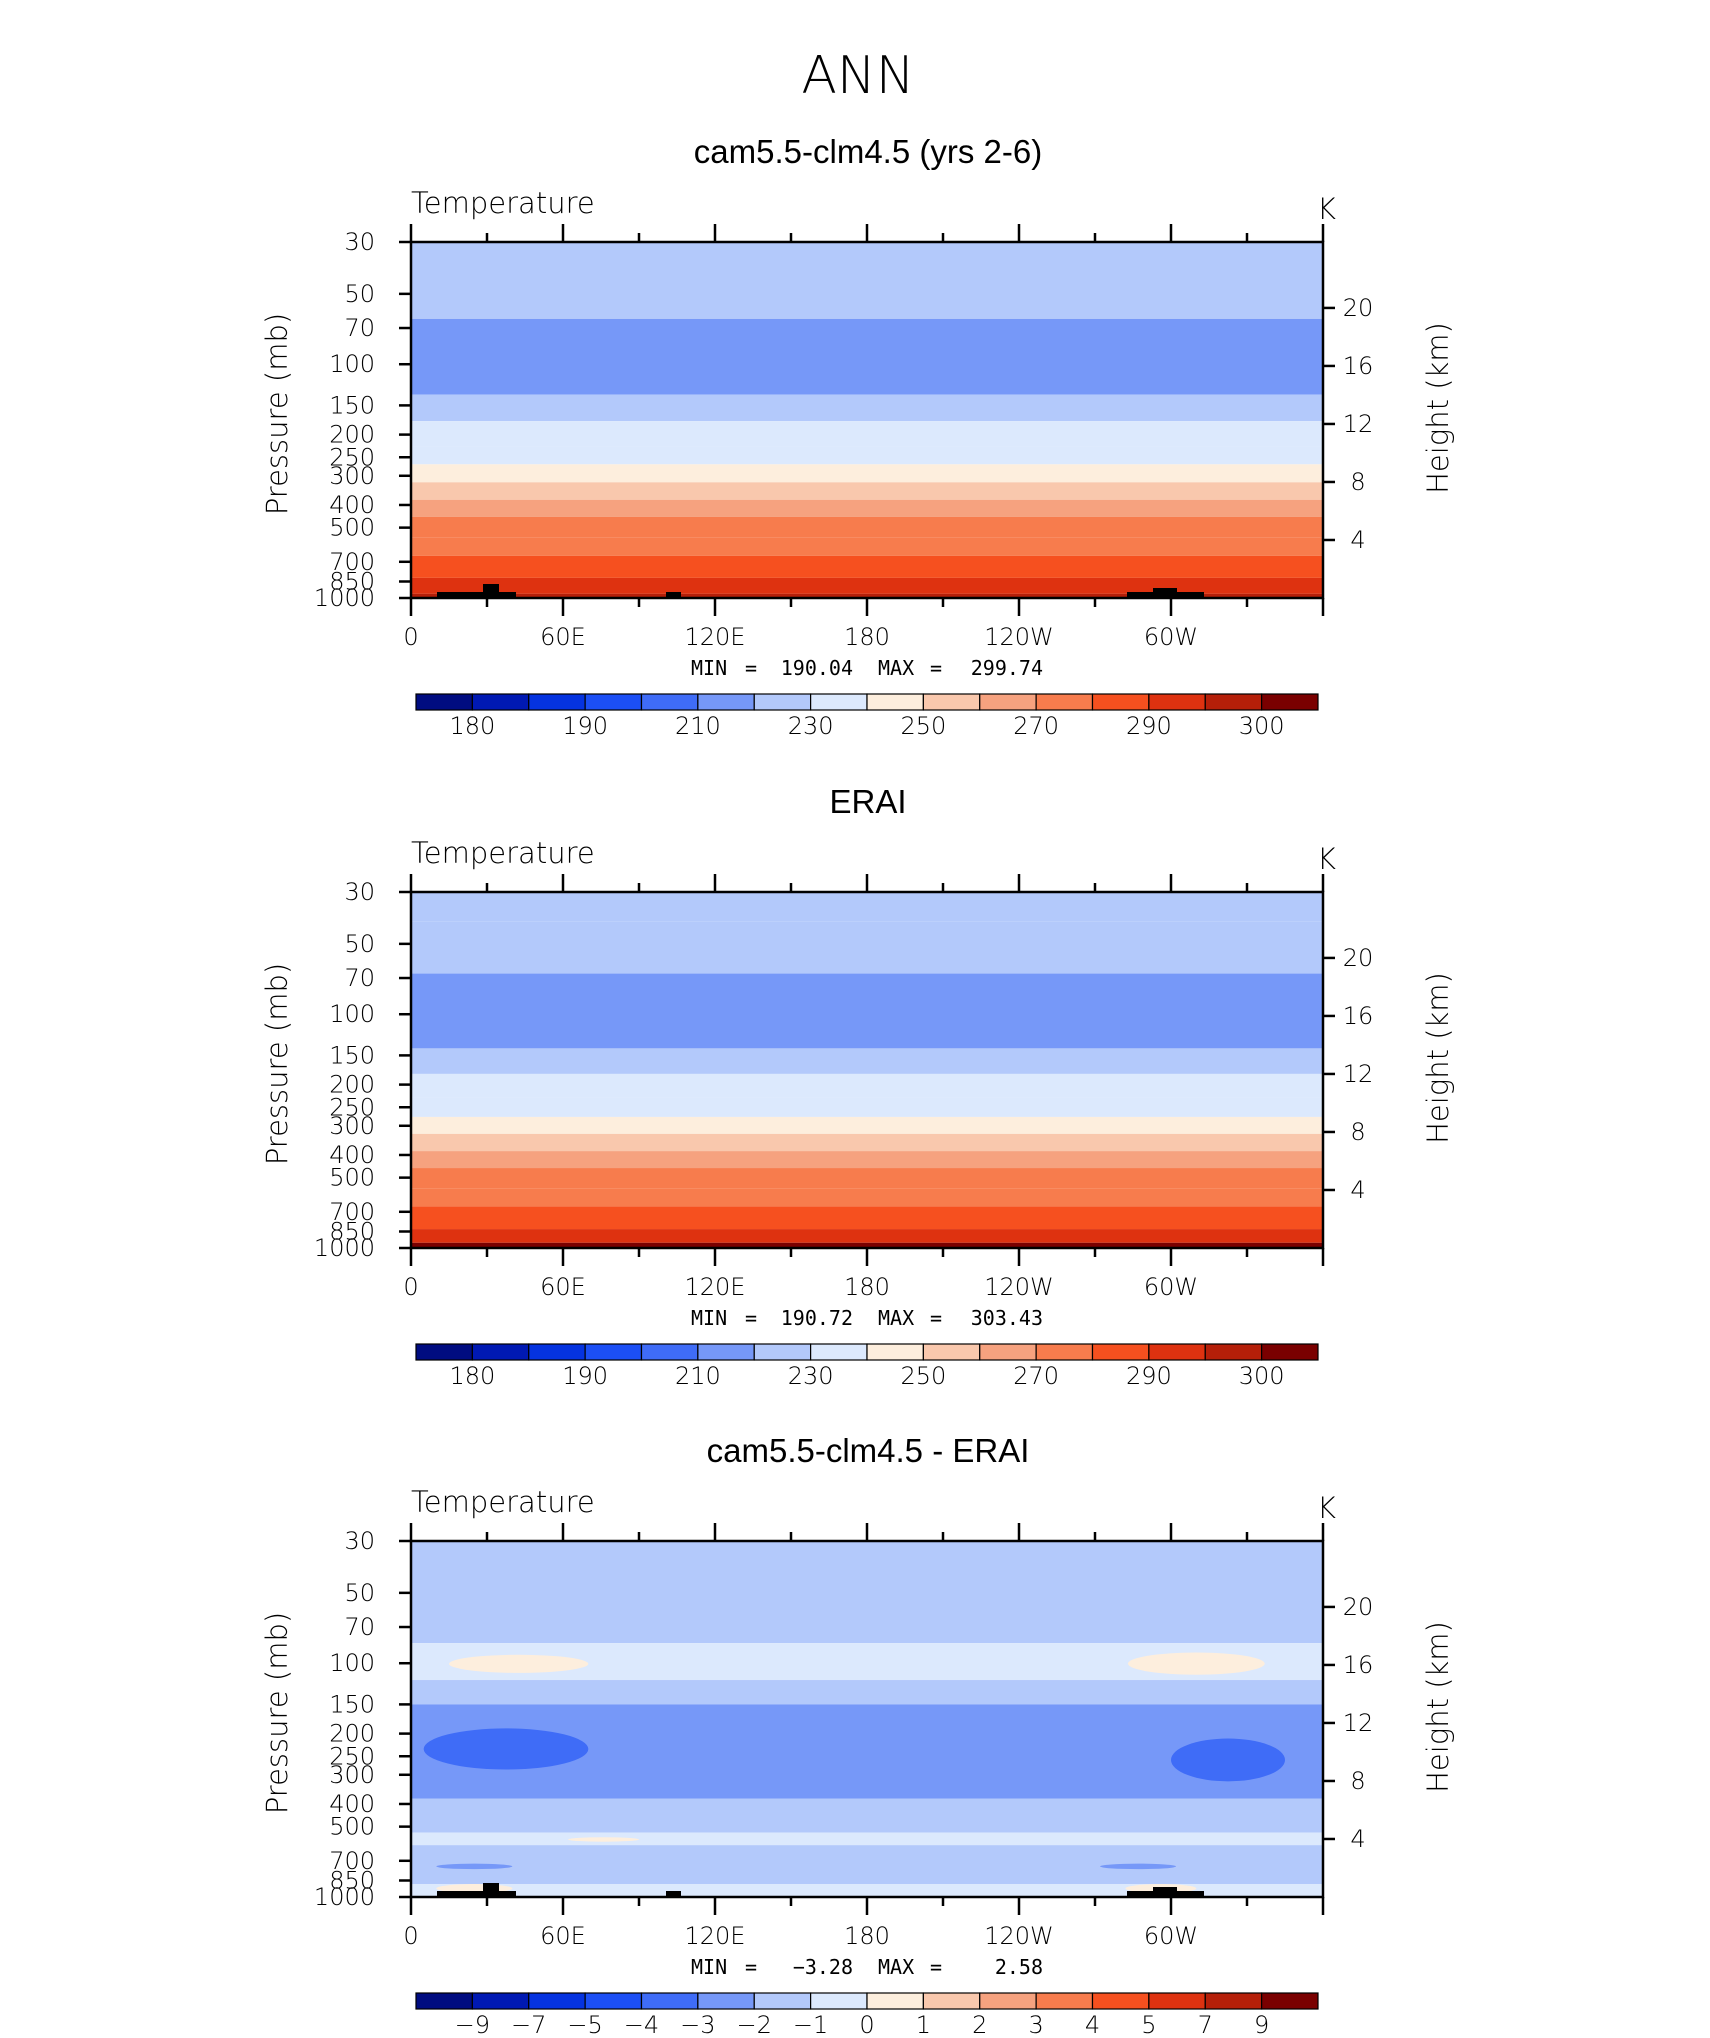 The width and height of the screenshot is (1710, 2038). I want to click on colorbar-label: −3, so click(697, 2024).